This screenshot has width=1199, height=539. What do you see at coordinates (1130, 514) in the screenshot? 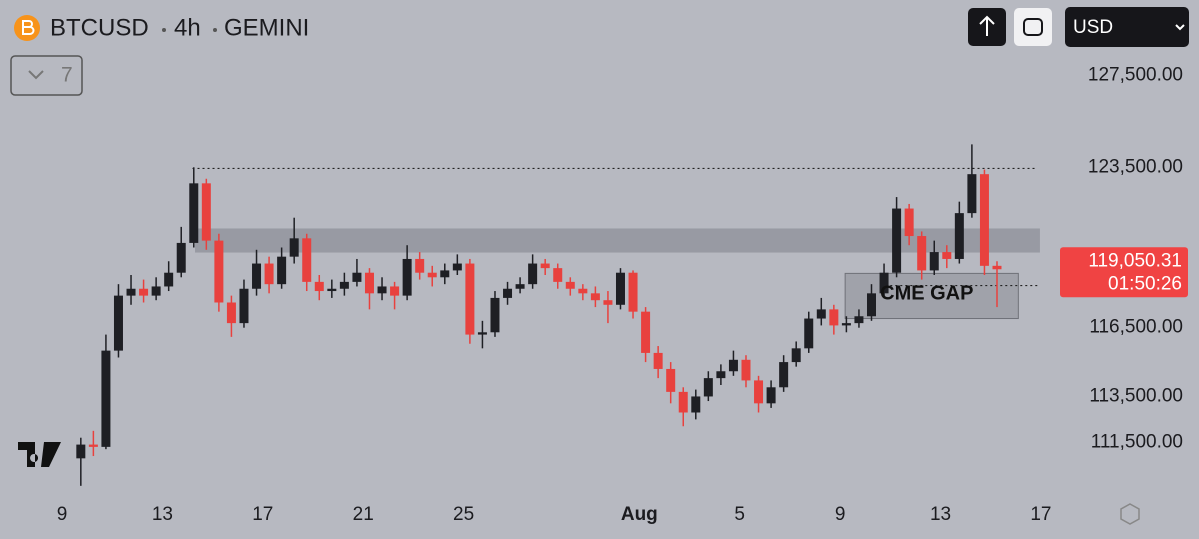
I see `settings-icon` at bounding box center [1130, 514].